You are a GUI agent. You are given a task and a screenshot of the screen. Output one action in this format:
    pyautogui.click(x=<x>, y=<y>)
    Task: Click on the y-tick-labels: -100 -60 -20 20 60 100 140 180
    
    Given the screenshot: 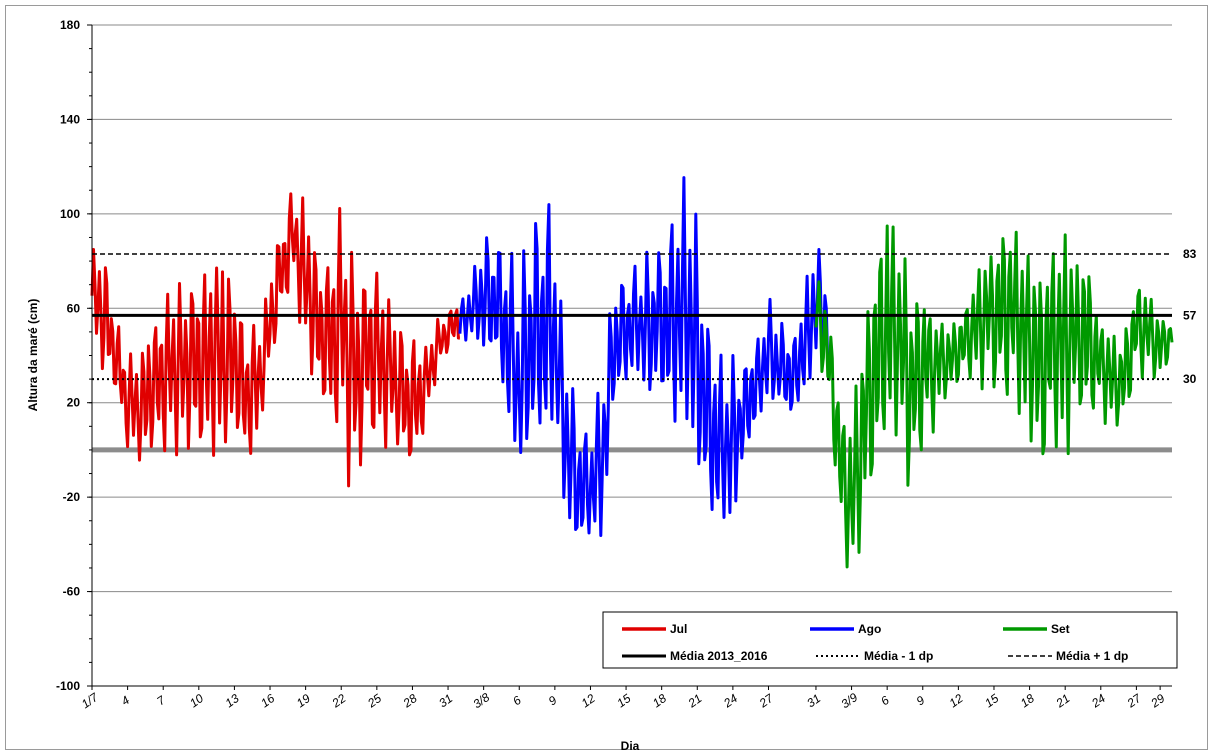 What is the action you would take?
    pyautogui.click(x=68, y=355)
    